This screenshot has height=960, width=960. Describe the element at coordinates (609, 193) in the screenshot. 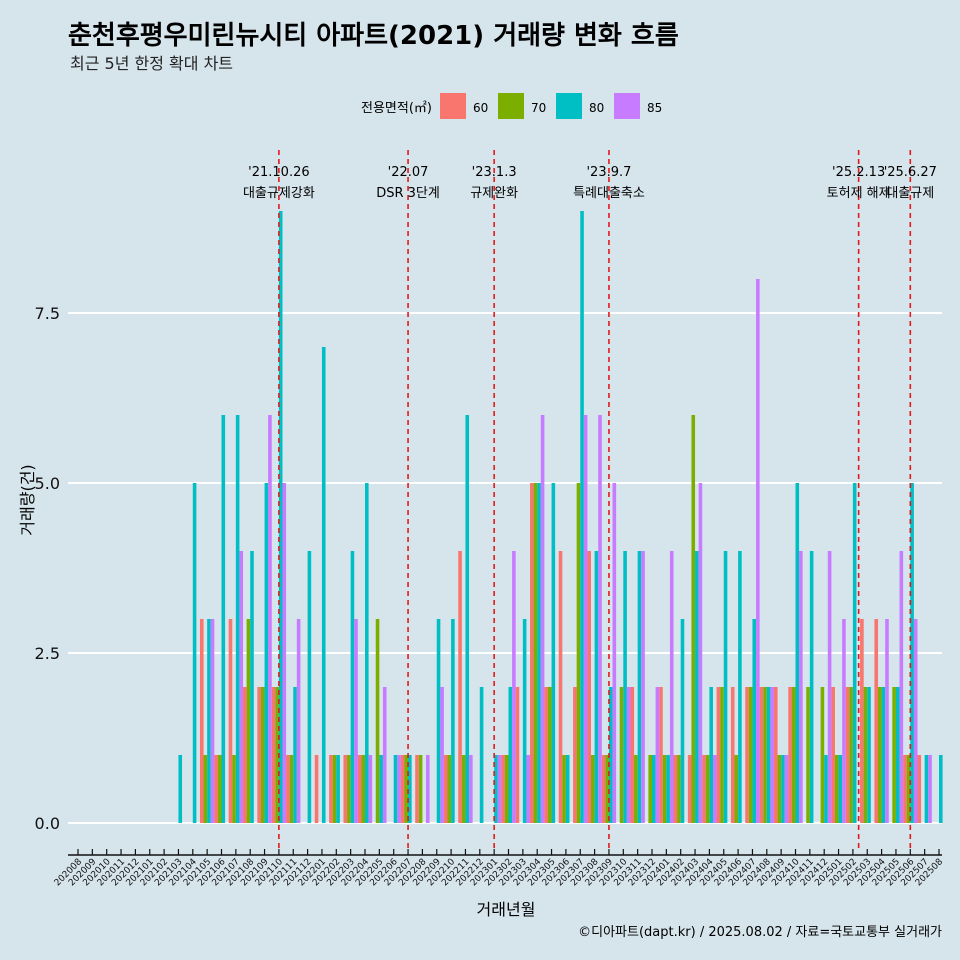

I see `event-name-label: 특례대출축소` at that location.